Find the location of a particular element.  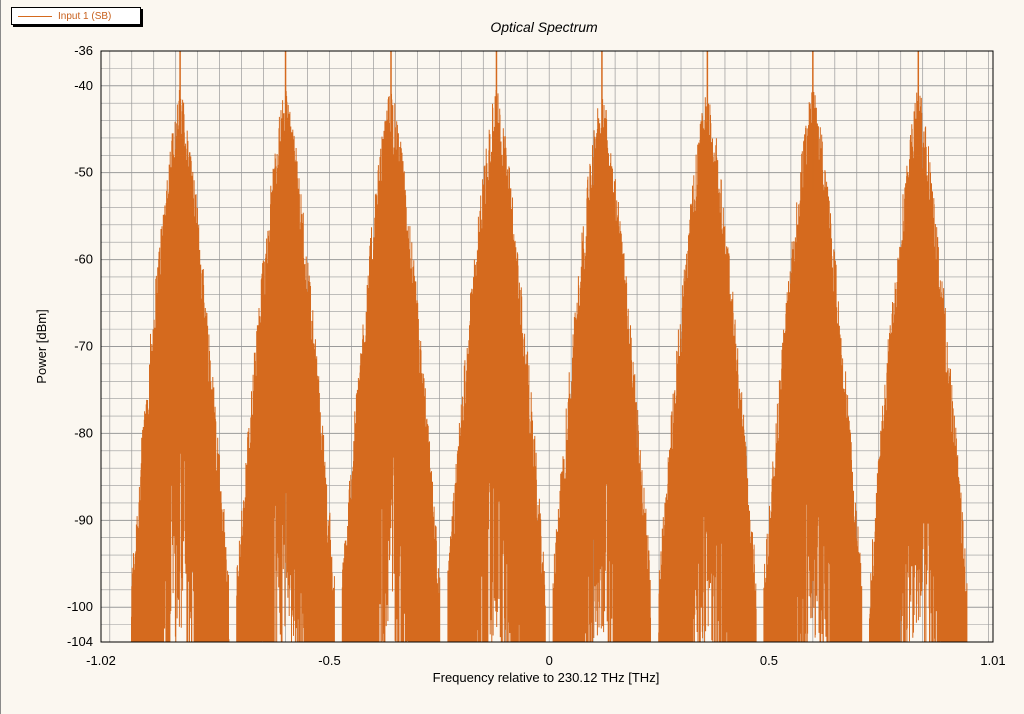

y-tick-label: -90 is located at coordinates (83, 519).